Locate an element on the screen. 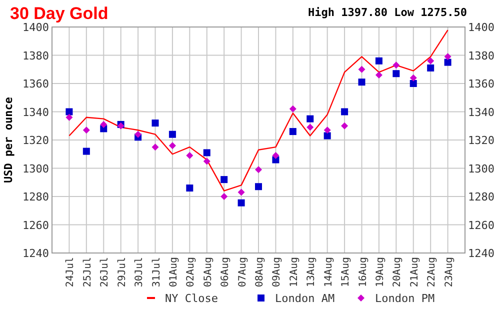 This screenshot has height=312, width=500. y2-tick-label: 1400 is located at coordinates (481, 27).